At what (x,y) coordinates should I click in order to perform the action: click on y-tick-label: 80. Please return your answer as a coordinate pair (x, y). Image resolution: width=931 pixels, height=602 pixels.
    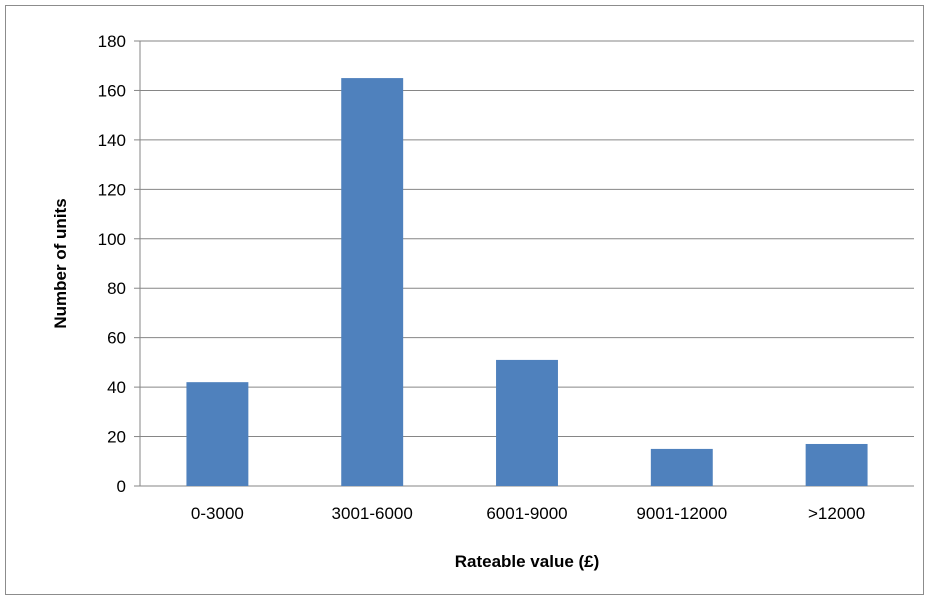
    Looking at the image, I should click on (116, 288).